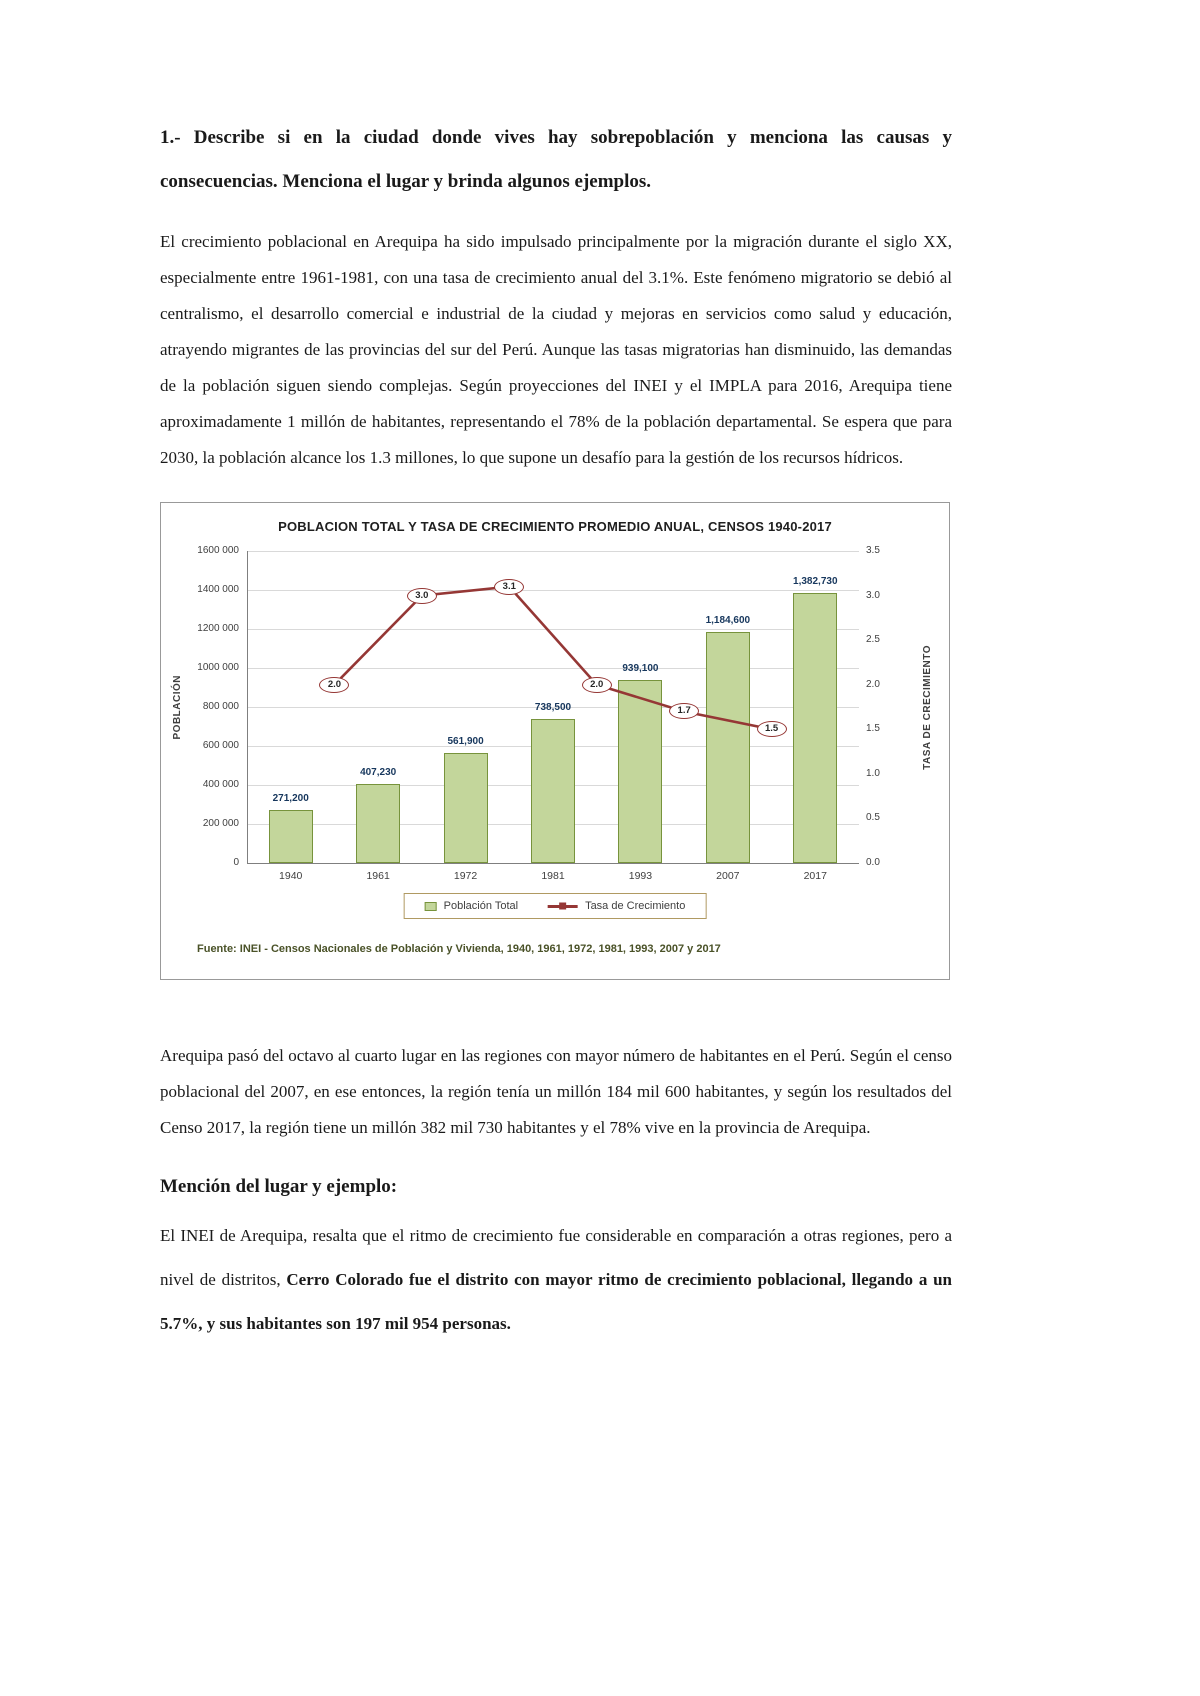 This screenshot has height=1696, width=1200. Describe the element at coordinates (873, 550) in the screenshot. I see `y-axis-right-tick: 3.5` at that location.